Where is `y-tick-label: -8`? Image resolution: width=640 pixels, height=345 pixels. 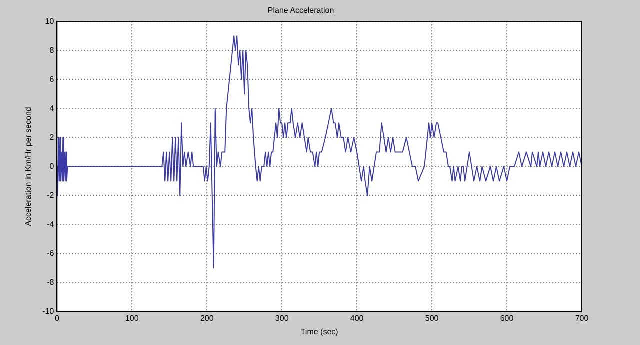 y-tick-label: -8 is located at coordinates (51, 282).